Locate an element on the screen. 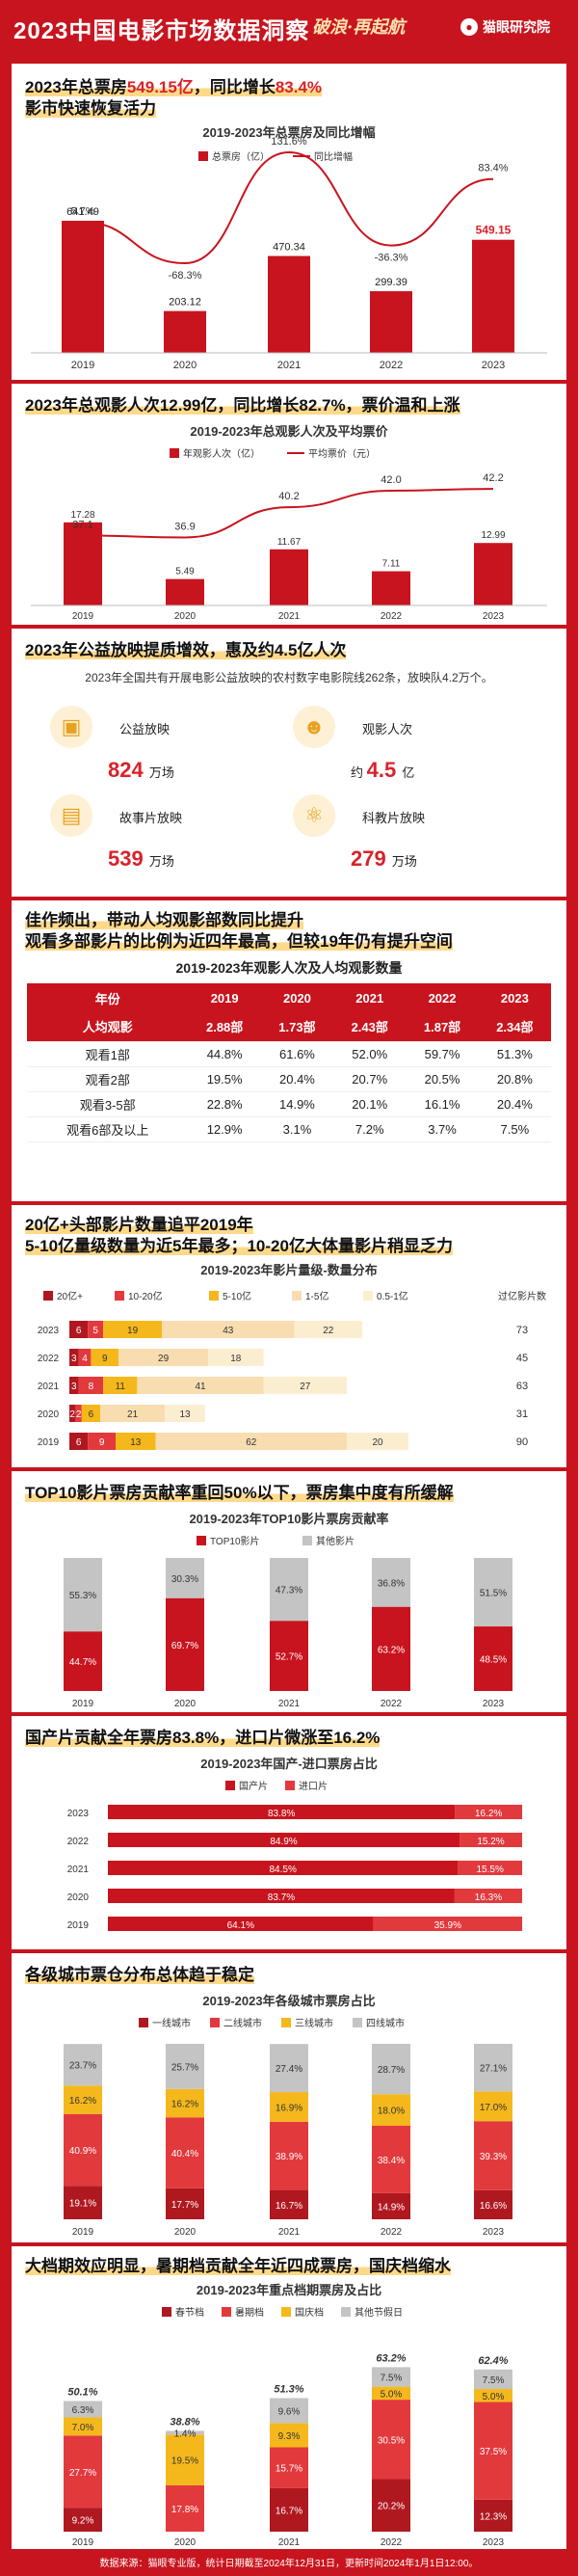  segment-value: 17.8% is located at coordinates (184, 2510).